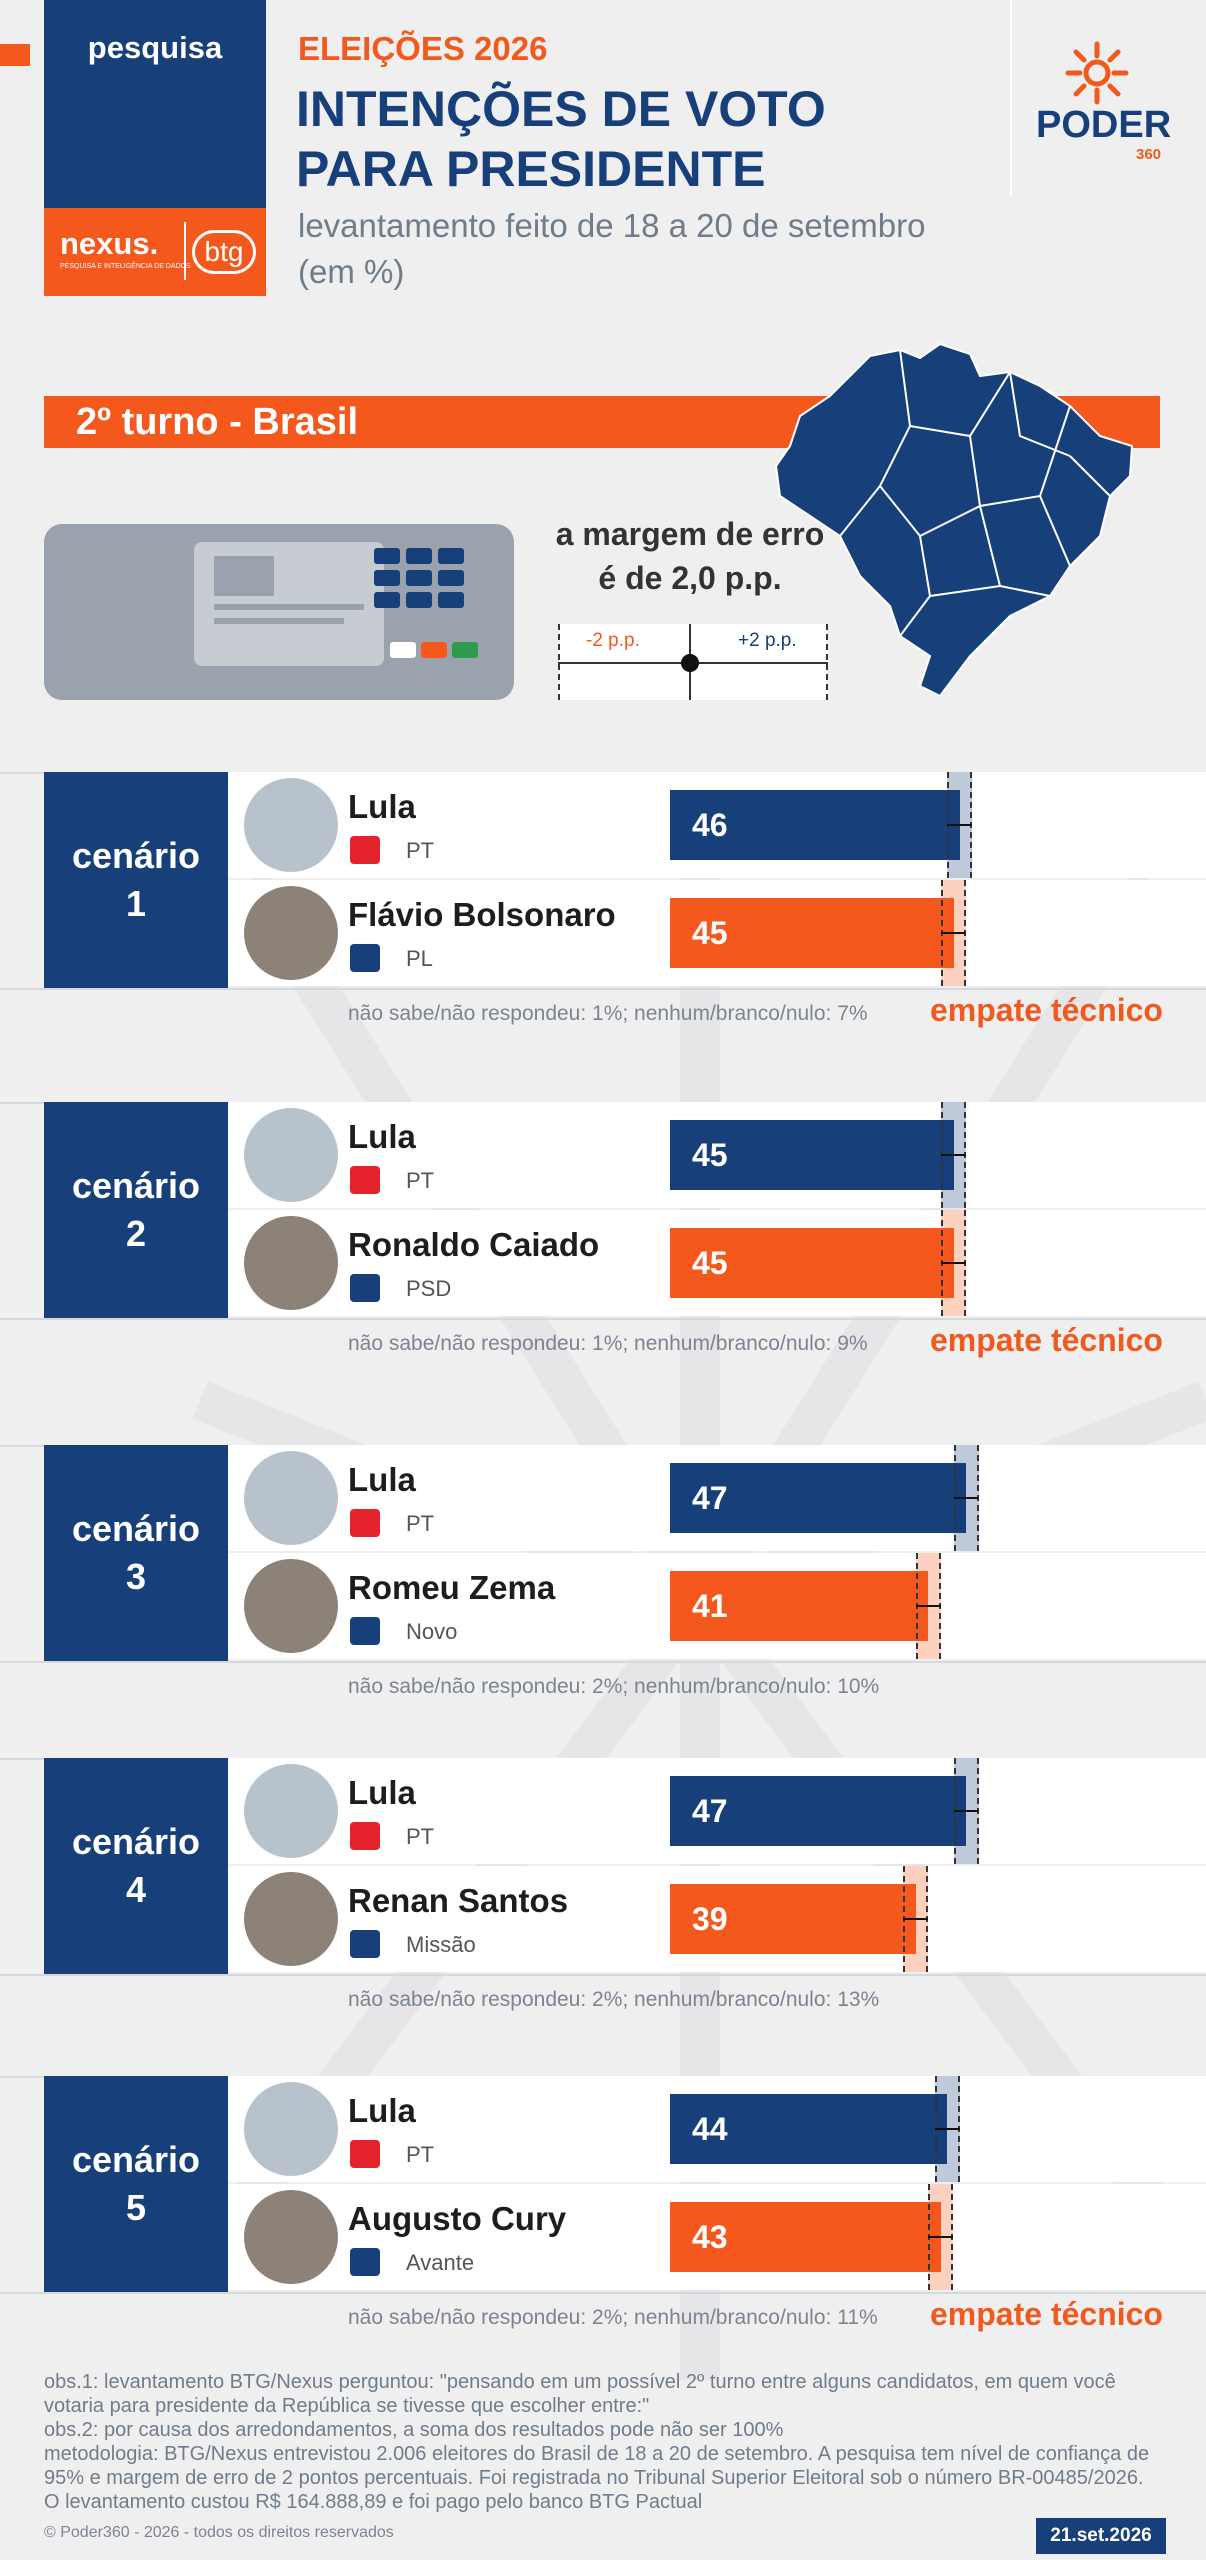  Describe the element at coordinates (125, 266) in the screenshot. I see `nexus-tagline: PESQUISA E INTELIGÊNCIA DE DADOS` at that location.